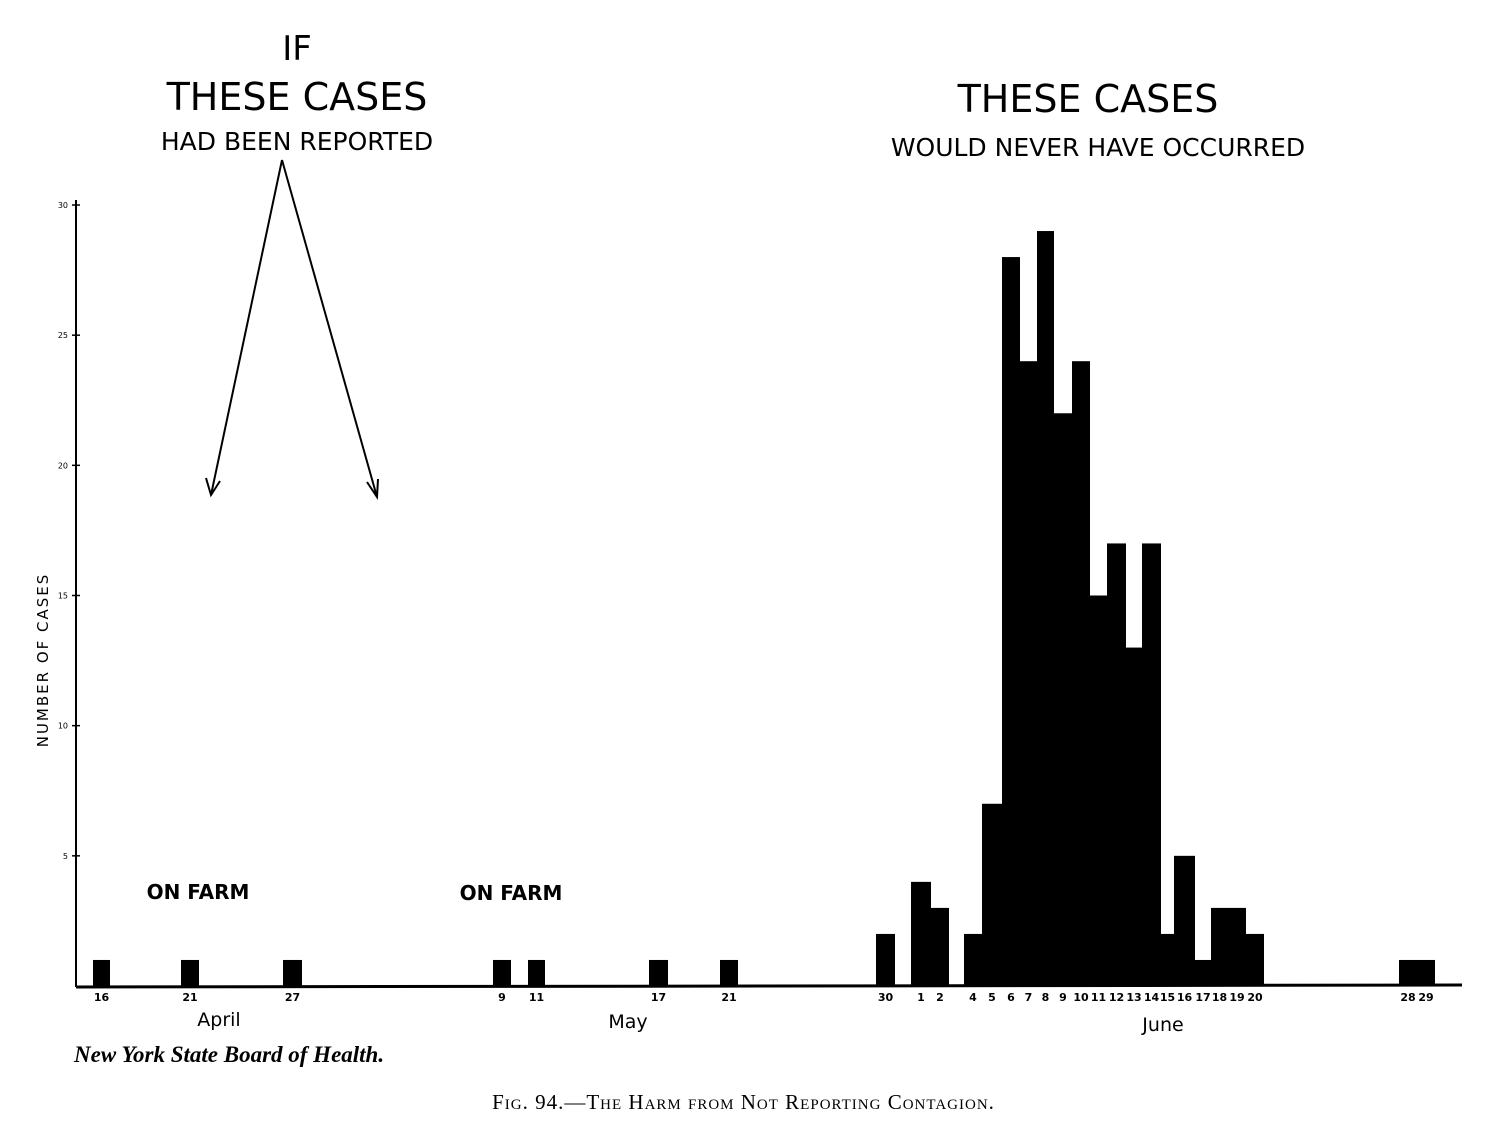 The image size is (1487, 1131). Describe the element at coordinates (69, 531) in the screenshot. I see `y-ticks: 5 10 15 20 25 30` at that location.